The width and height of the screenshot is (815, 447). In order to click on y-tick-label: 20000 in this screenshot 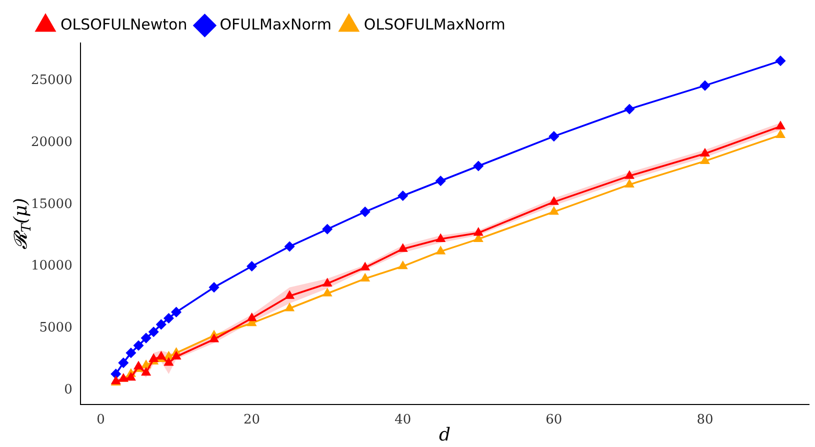, I will do `click(51, 142)`.